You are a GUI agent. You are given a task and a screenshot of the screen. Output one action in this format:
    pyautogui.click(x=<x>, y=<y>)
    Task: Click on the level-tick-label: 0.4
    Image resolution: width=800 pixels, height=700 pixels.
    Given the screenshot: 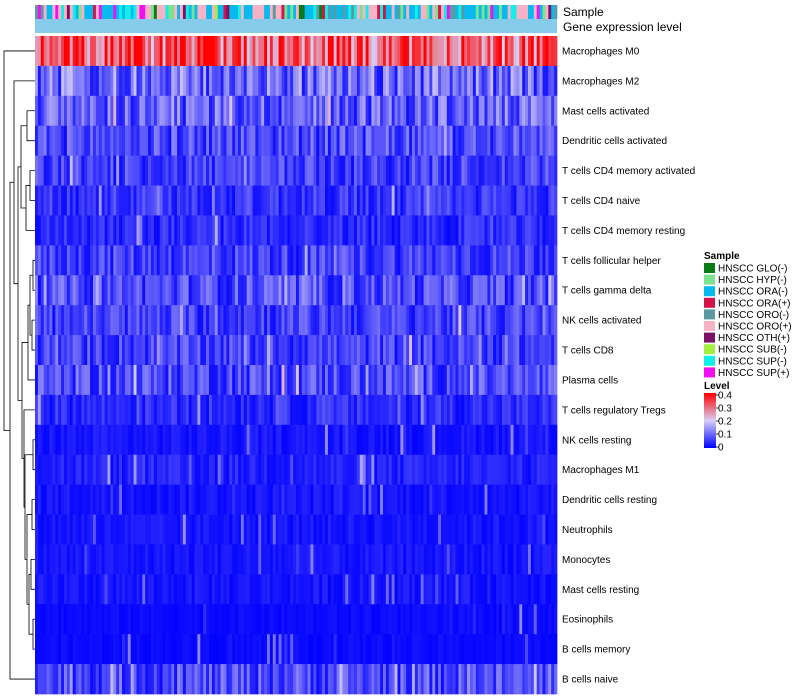 What is the action you would take?
    pyautogui.click(x=725, y=396)
    